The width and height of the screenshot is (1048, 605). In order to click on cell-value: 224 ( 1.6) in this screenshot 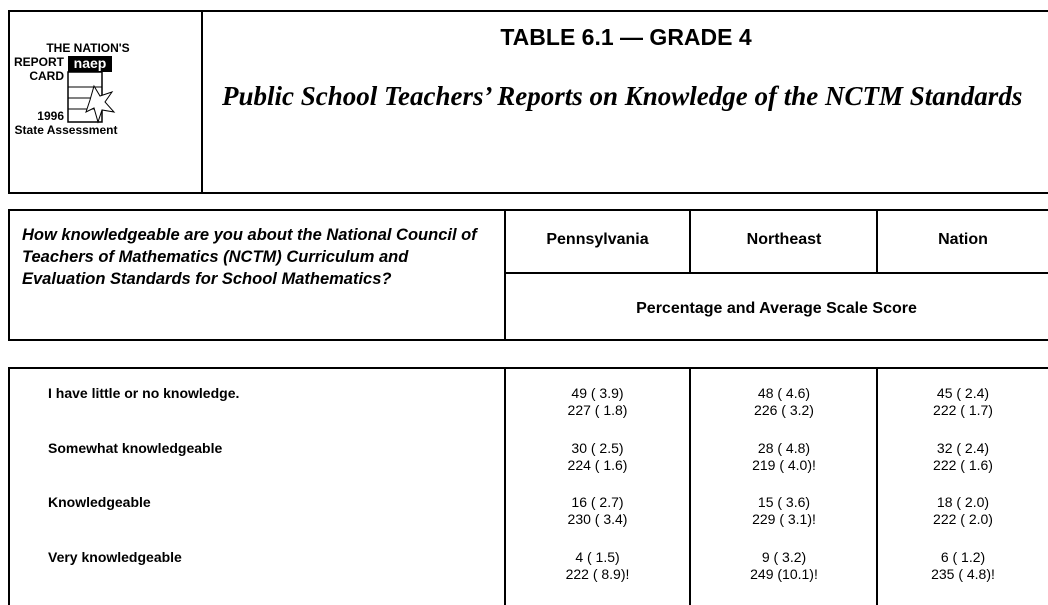, I will do `click(597, 464)`.